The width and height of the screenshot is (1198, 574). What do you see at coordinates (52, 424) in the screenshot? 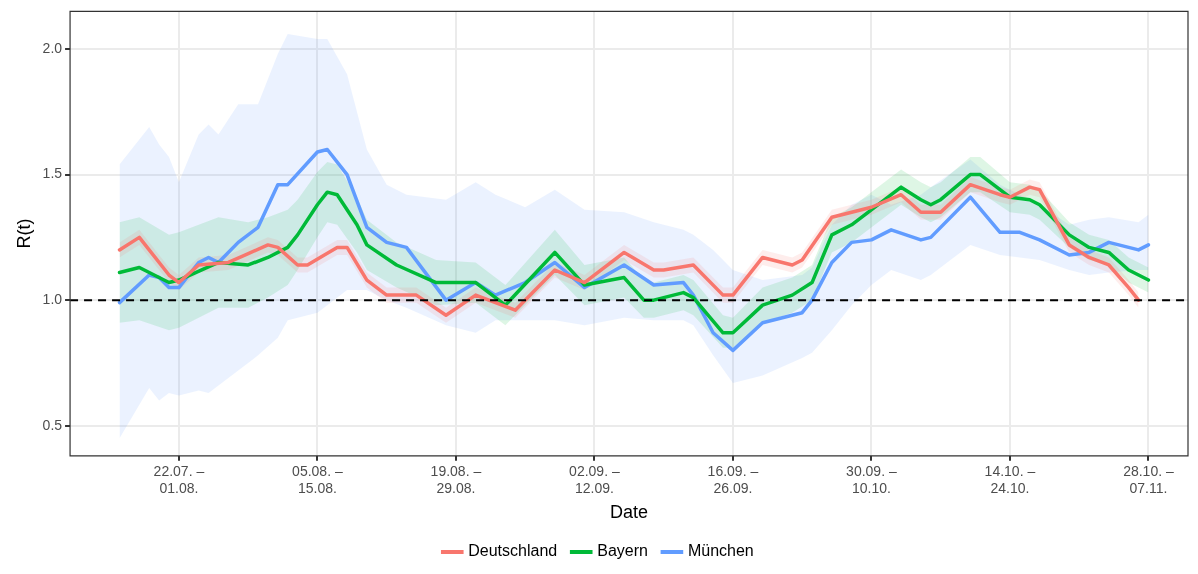
I see `y-tick-label: 0.5` at bounding box center [52, 424].